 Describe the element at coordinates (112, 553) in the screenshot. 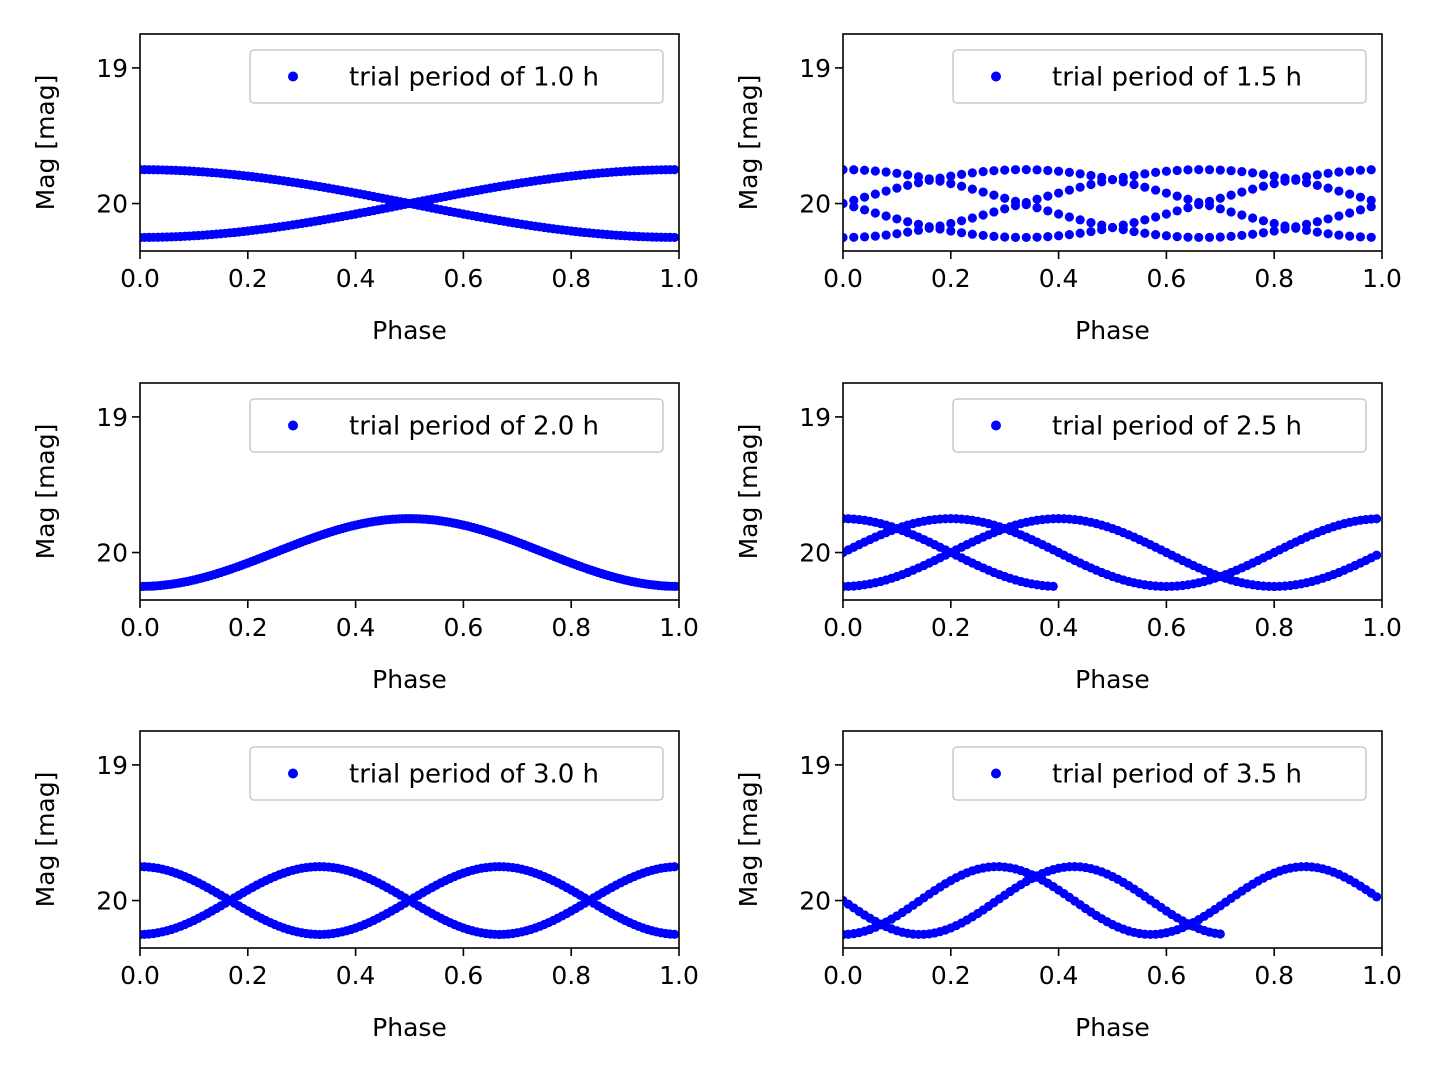

I see `y-tick-label: 20` at that location.